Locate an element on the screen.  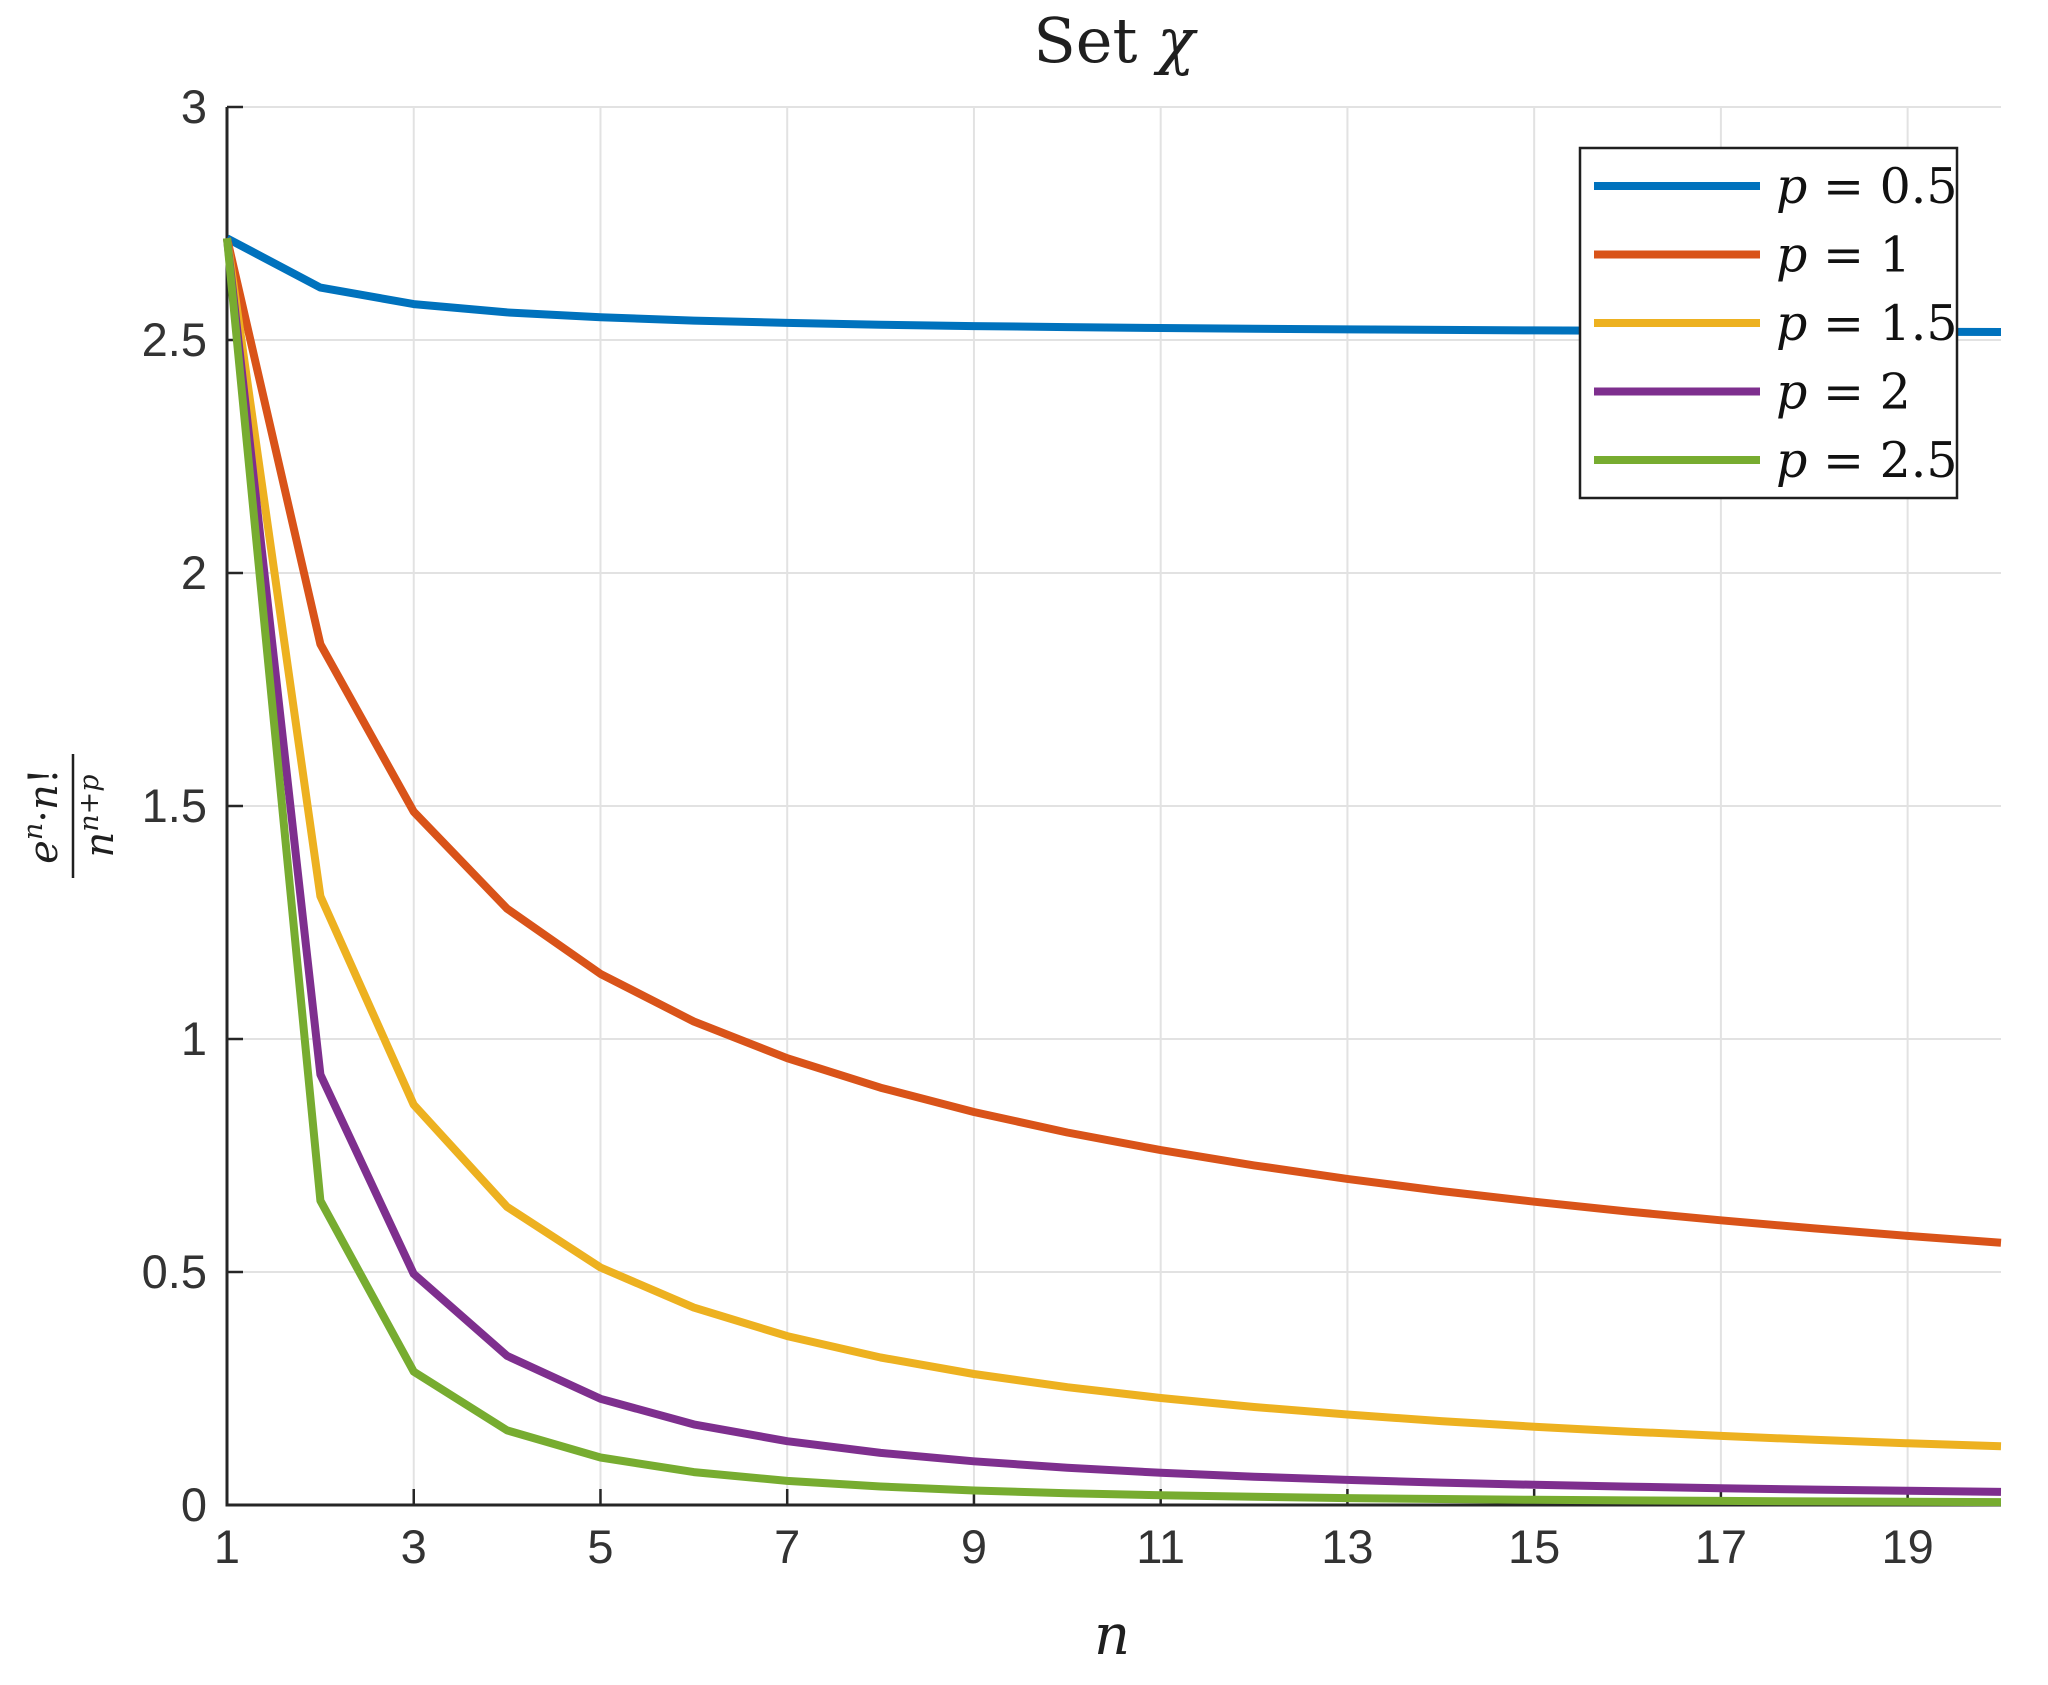
ylabel-token: n+p is located at coordinates (89, 802).